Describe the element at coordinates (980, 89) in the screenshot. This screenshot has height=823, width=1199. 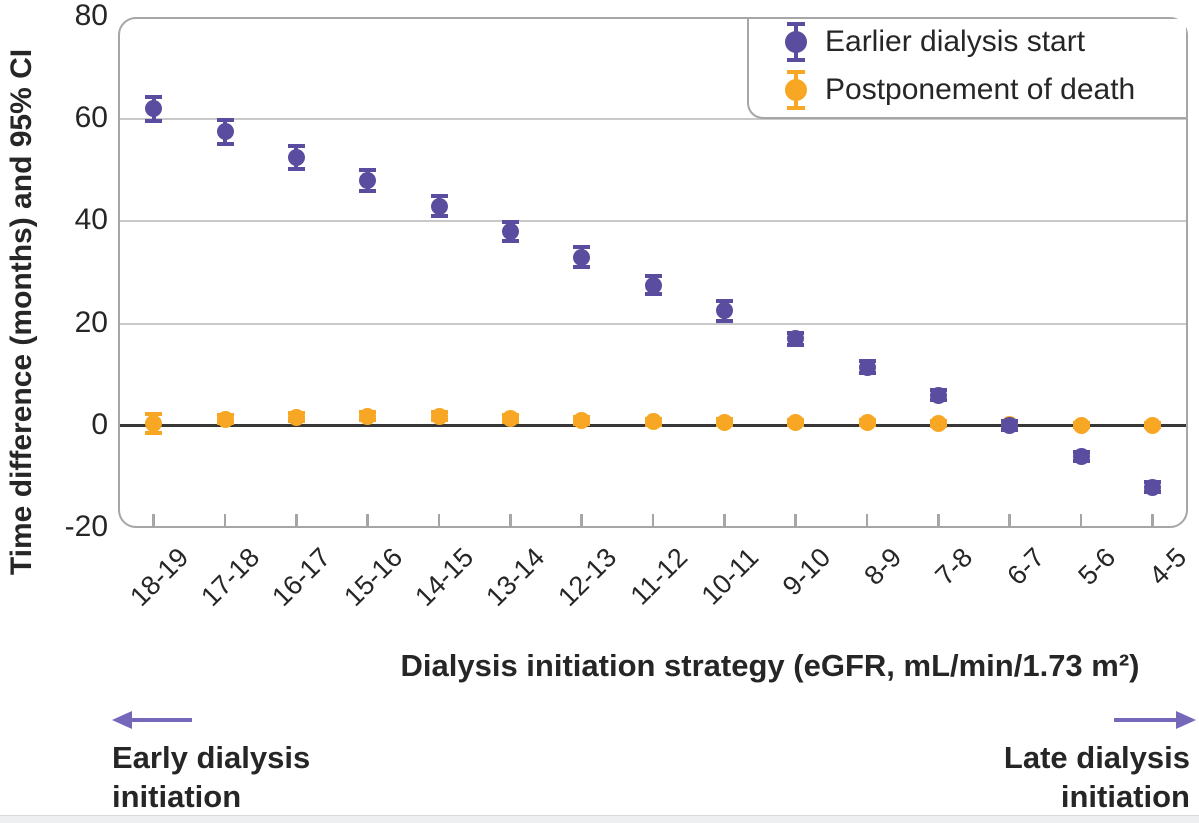
I see `legend-label: Postponement of death` at that location.